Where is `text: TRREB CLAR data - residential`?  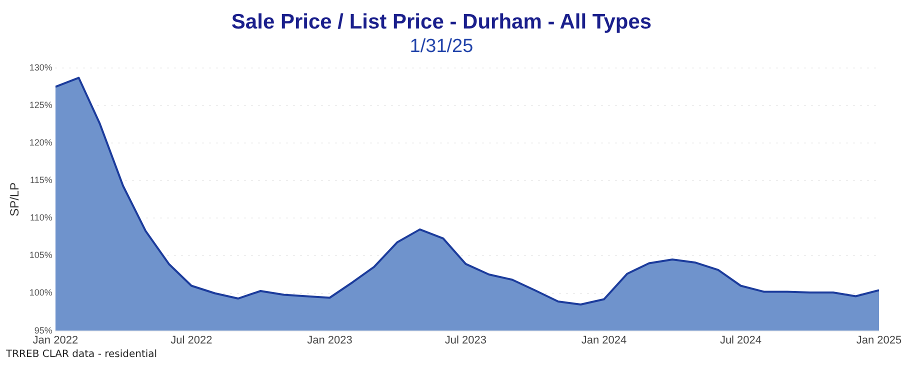 text: TRREB CLAR data - residential is located at coordinates (82, 354).